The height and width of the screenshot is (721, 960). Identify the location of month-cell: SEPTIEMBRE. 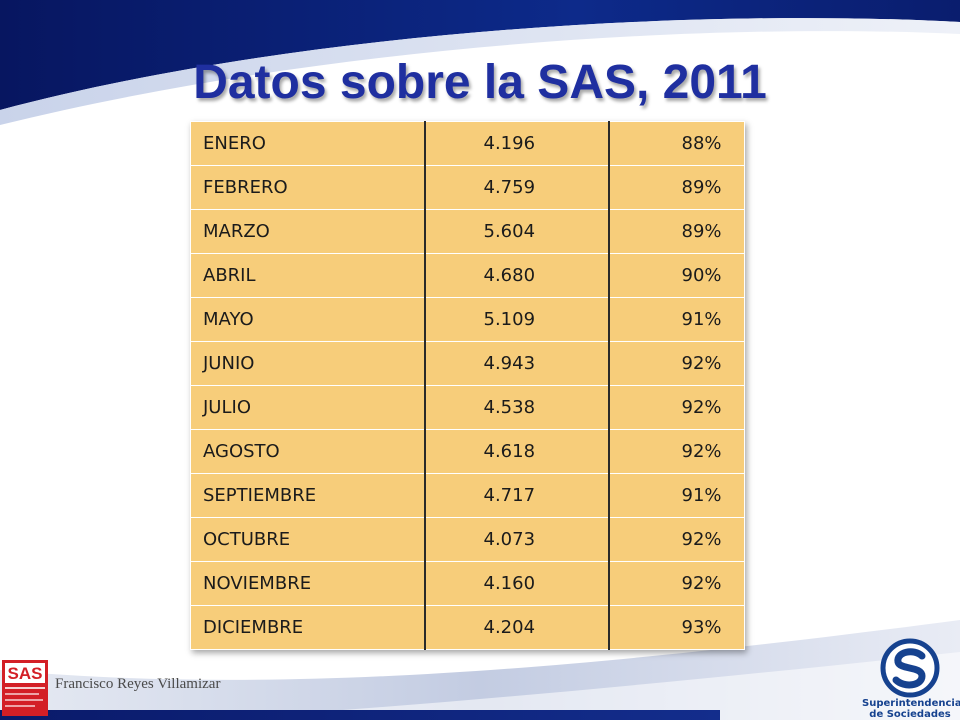
(307, 495).